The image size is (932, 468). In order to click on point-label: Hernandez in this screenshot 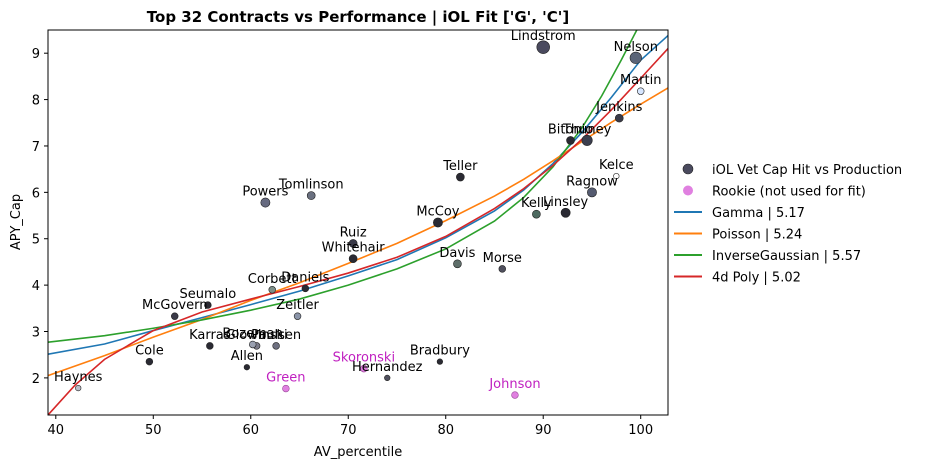, I will do `click(387, 367)`.